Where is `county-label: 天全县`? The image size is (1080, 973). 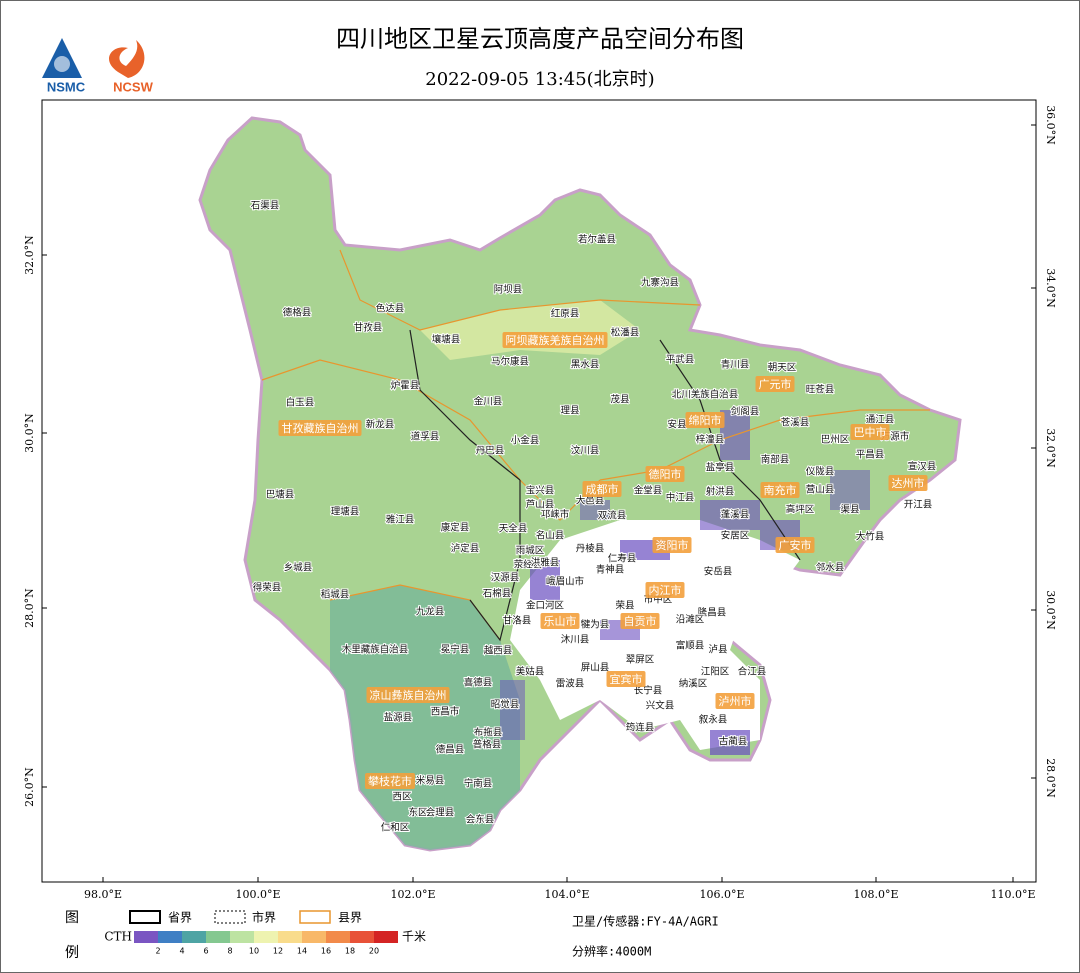 county-label: 天全县 is located at coordinates (513, 529).